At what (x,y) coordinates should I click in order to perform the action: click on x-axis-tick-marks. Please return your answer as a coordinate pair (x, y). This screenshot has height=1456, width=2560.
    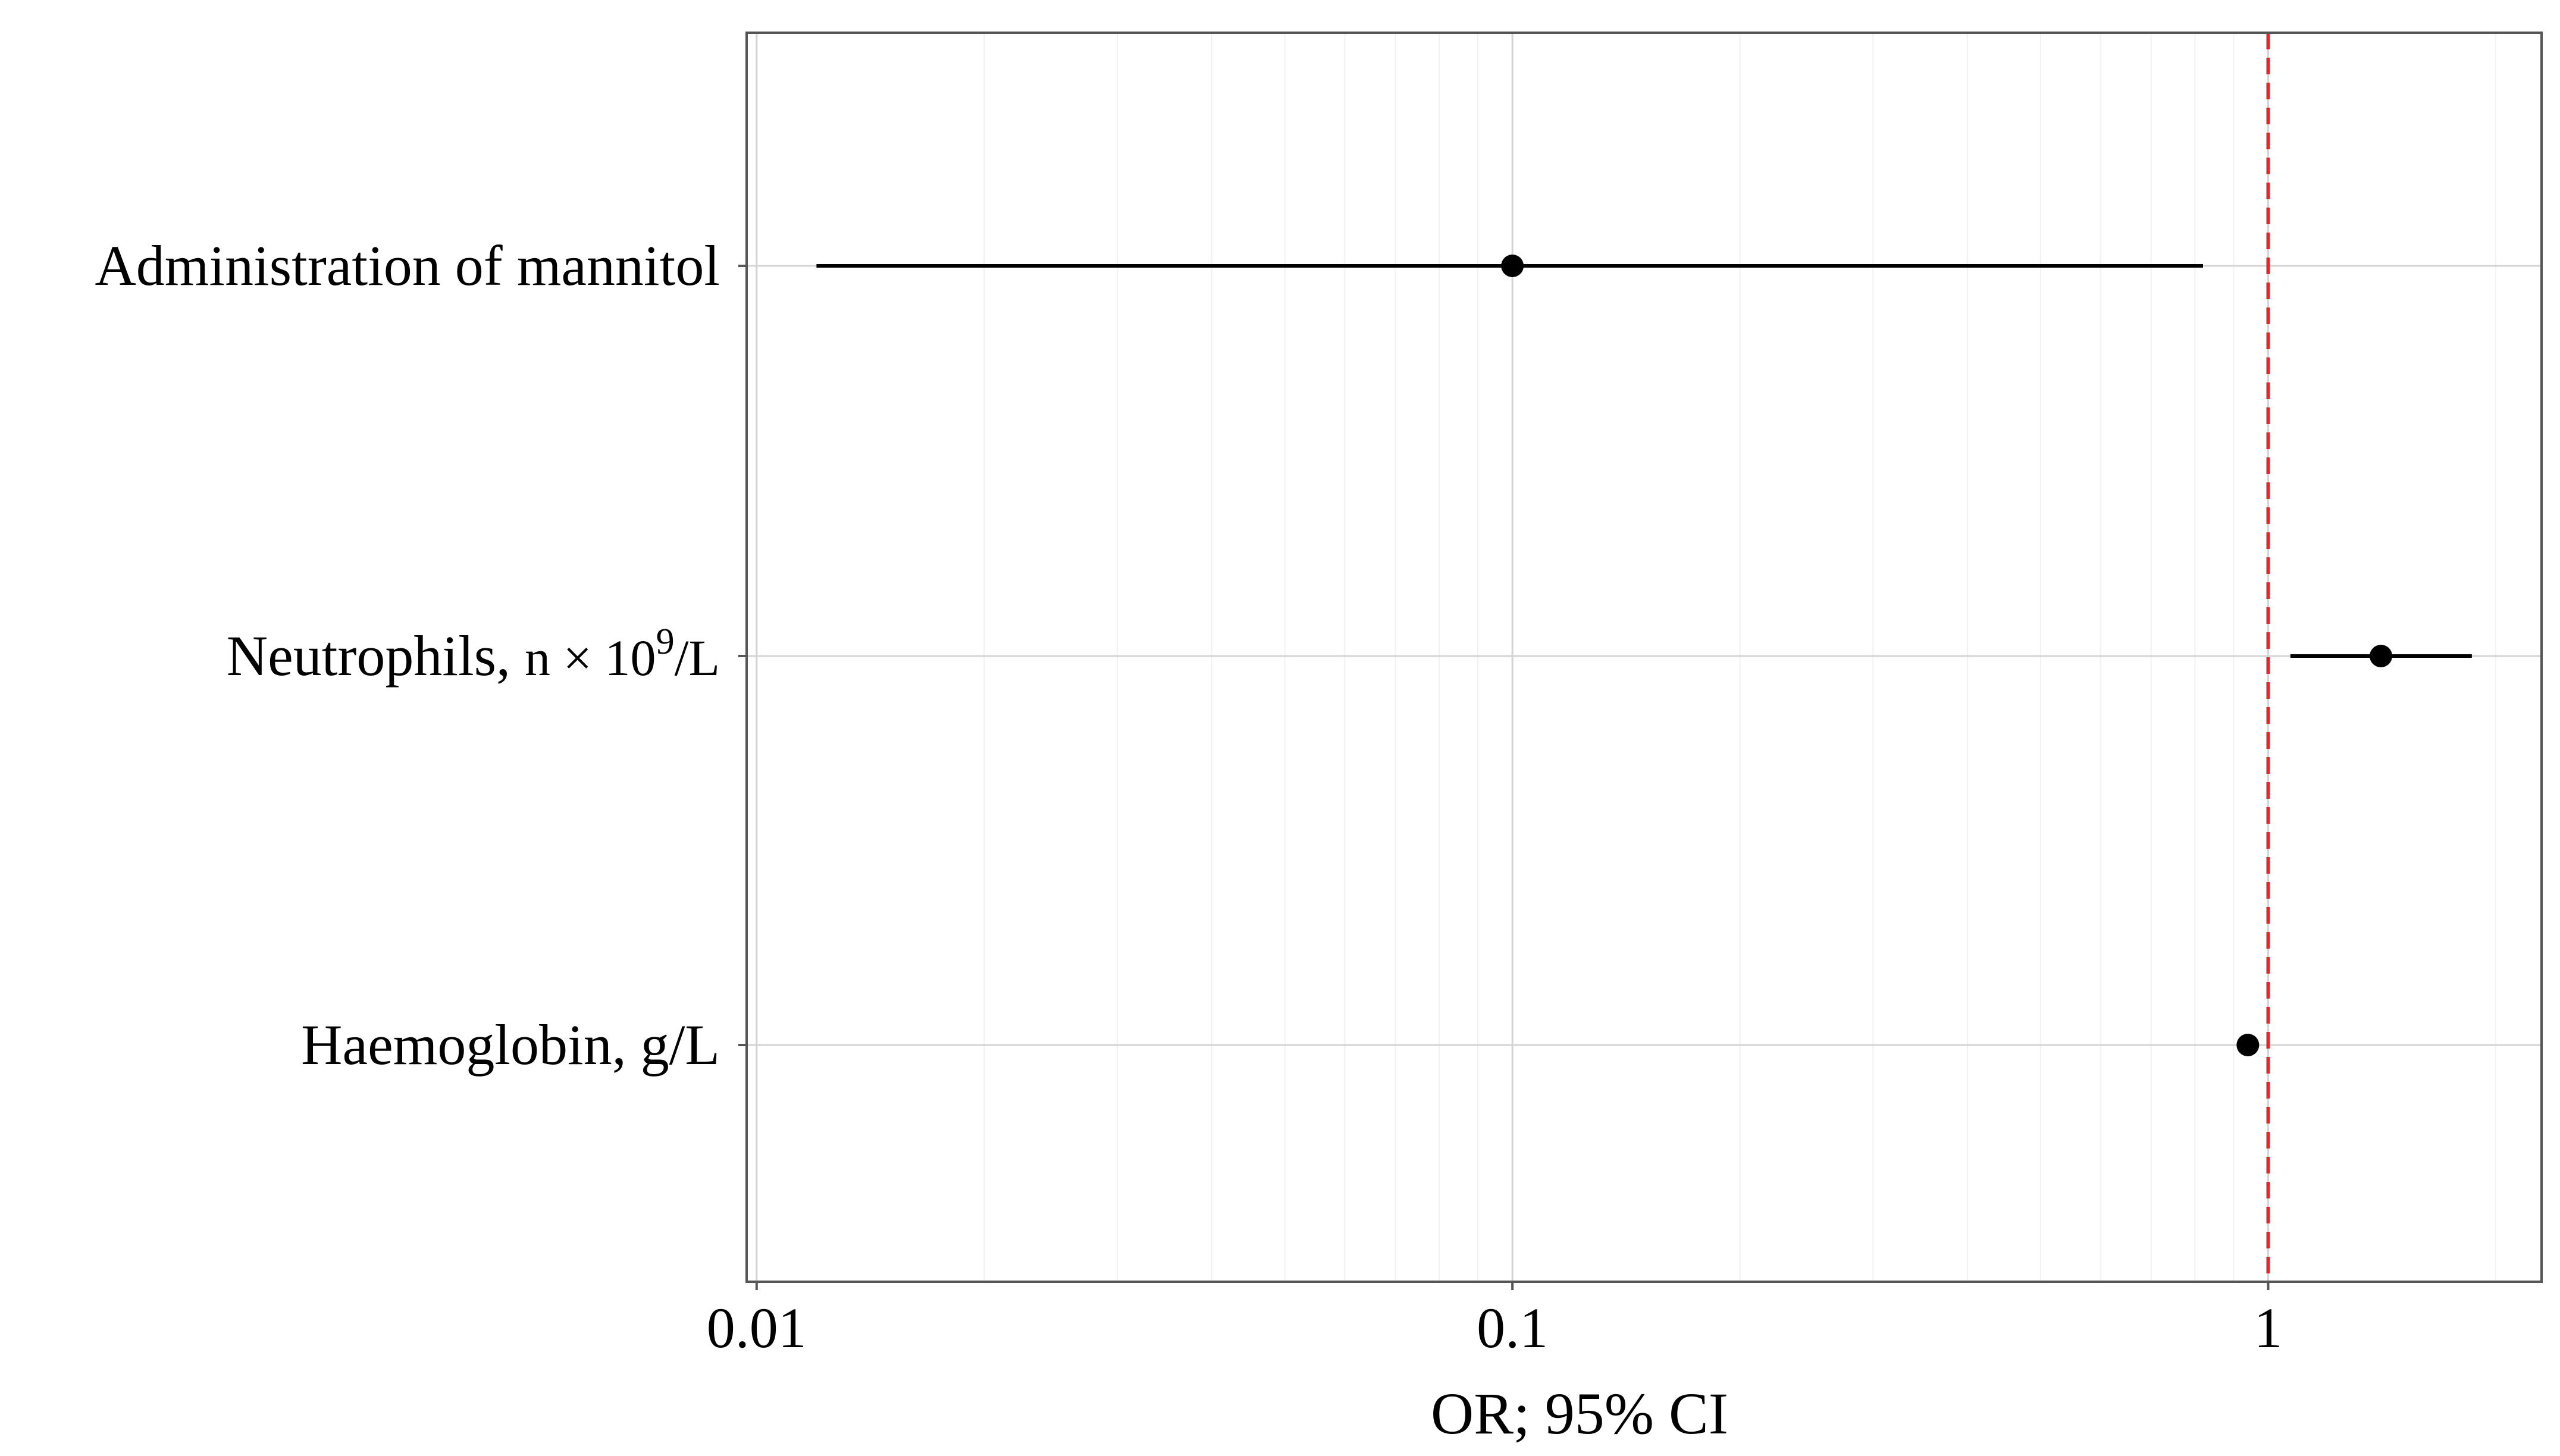
    Looking at the image, I should click on (1512, 1286).